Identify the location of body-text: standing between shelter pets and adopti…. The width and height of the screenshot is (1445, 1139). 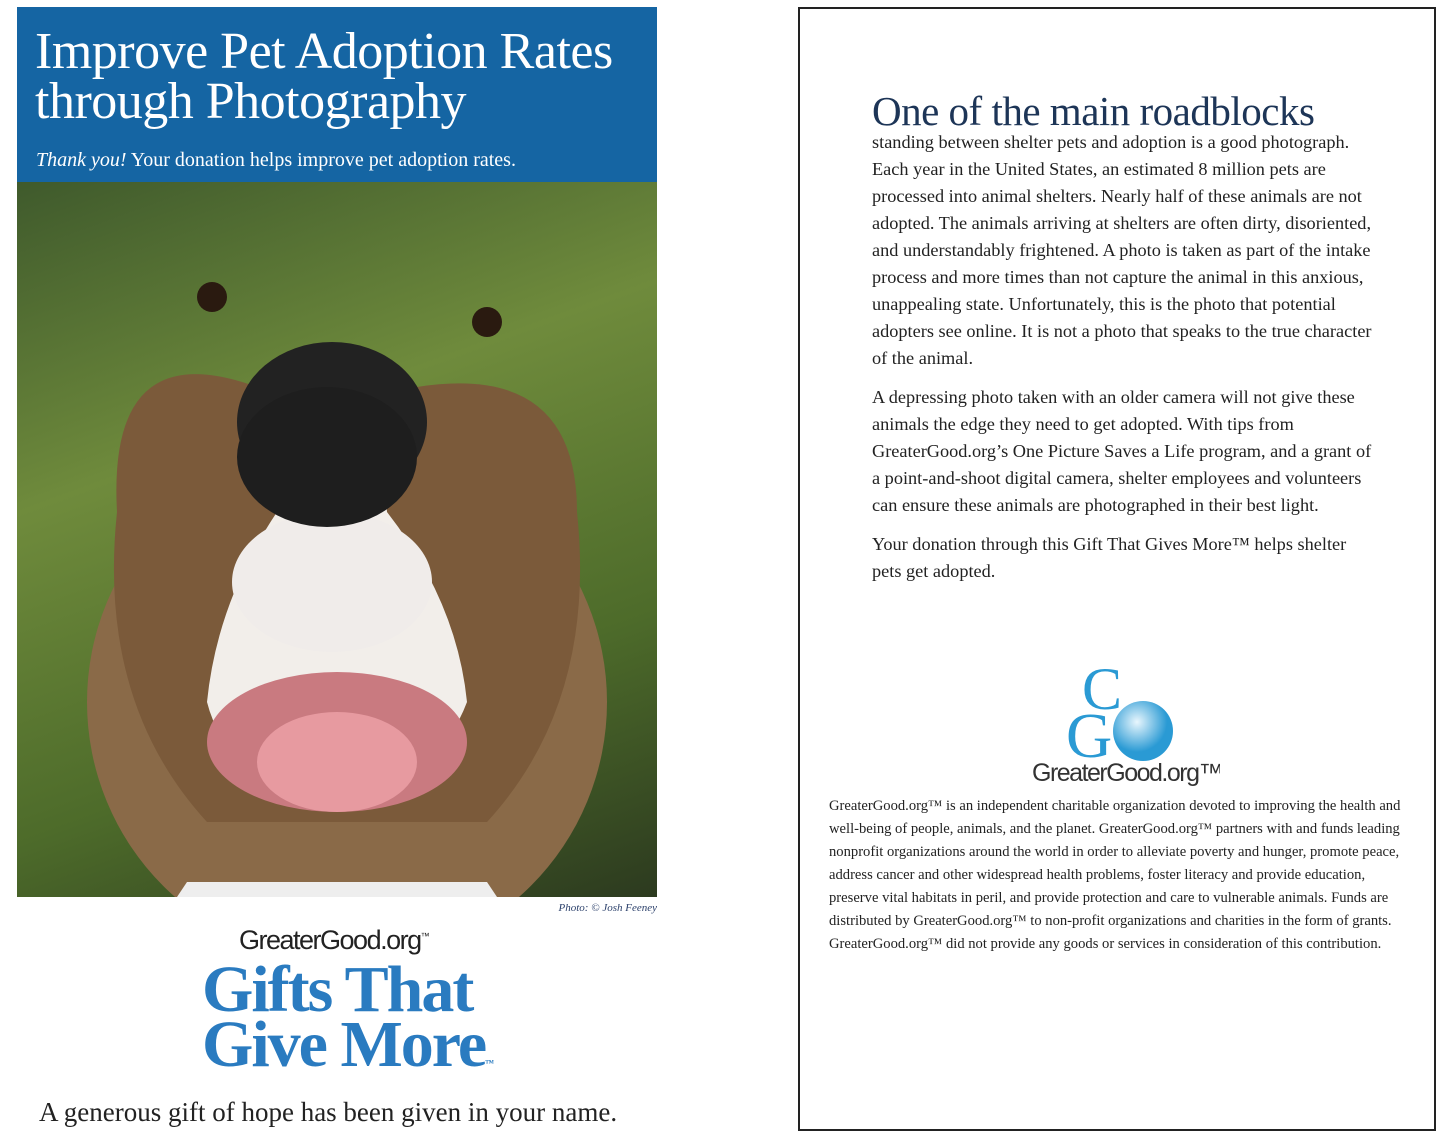
(1124, 363).